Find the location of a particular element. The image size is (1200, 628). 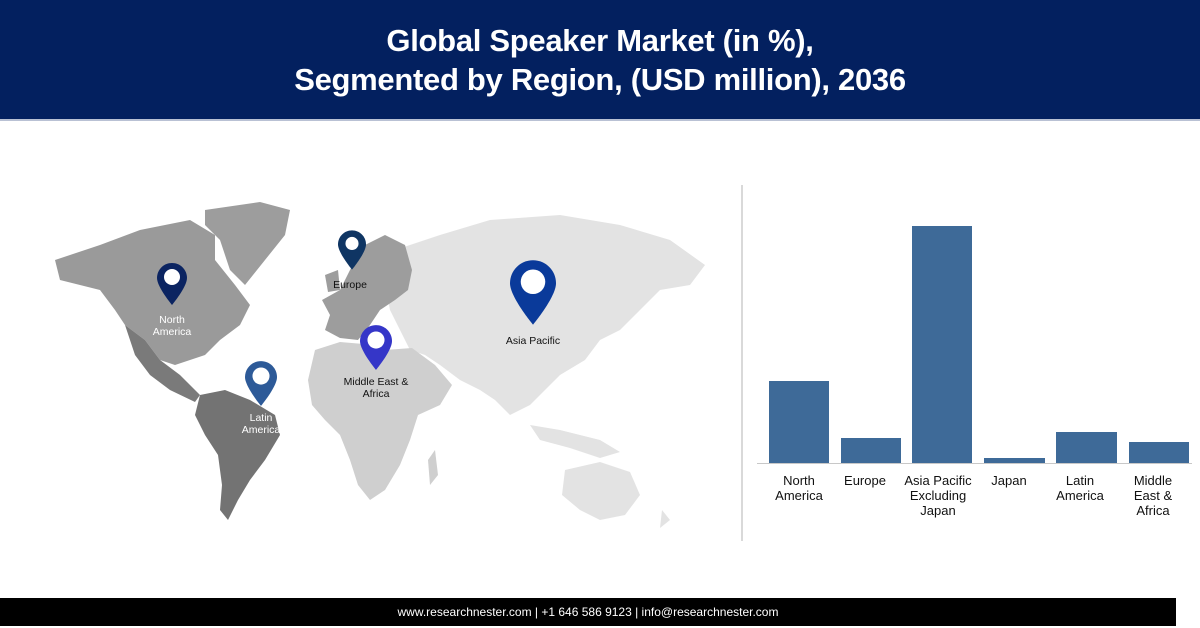

greenland-landmass is located at coordinates (247, 243).